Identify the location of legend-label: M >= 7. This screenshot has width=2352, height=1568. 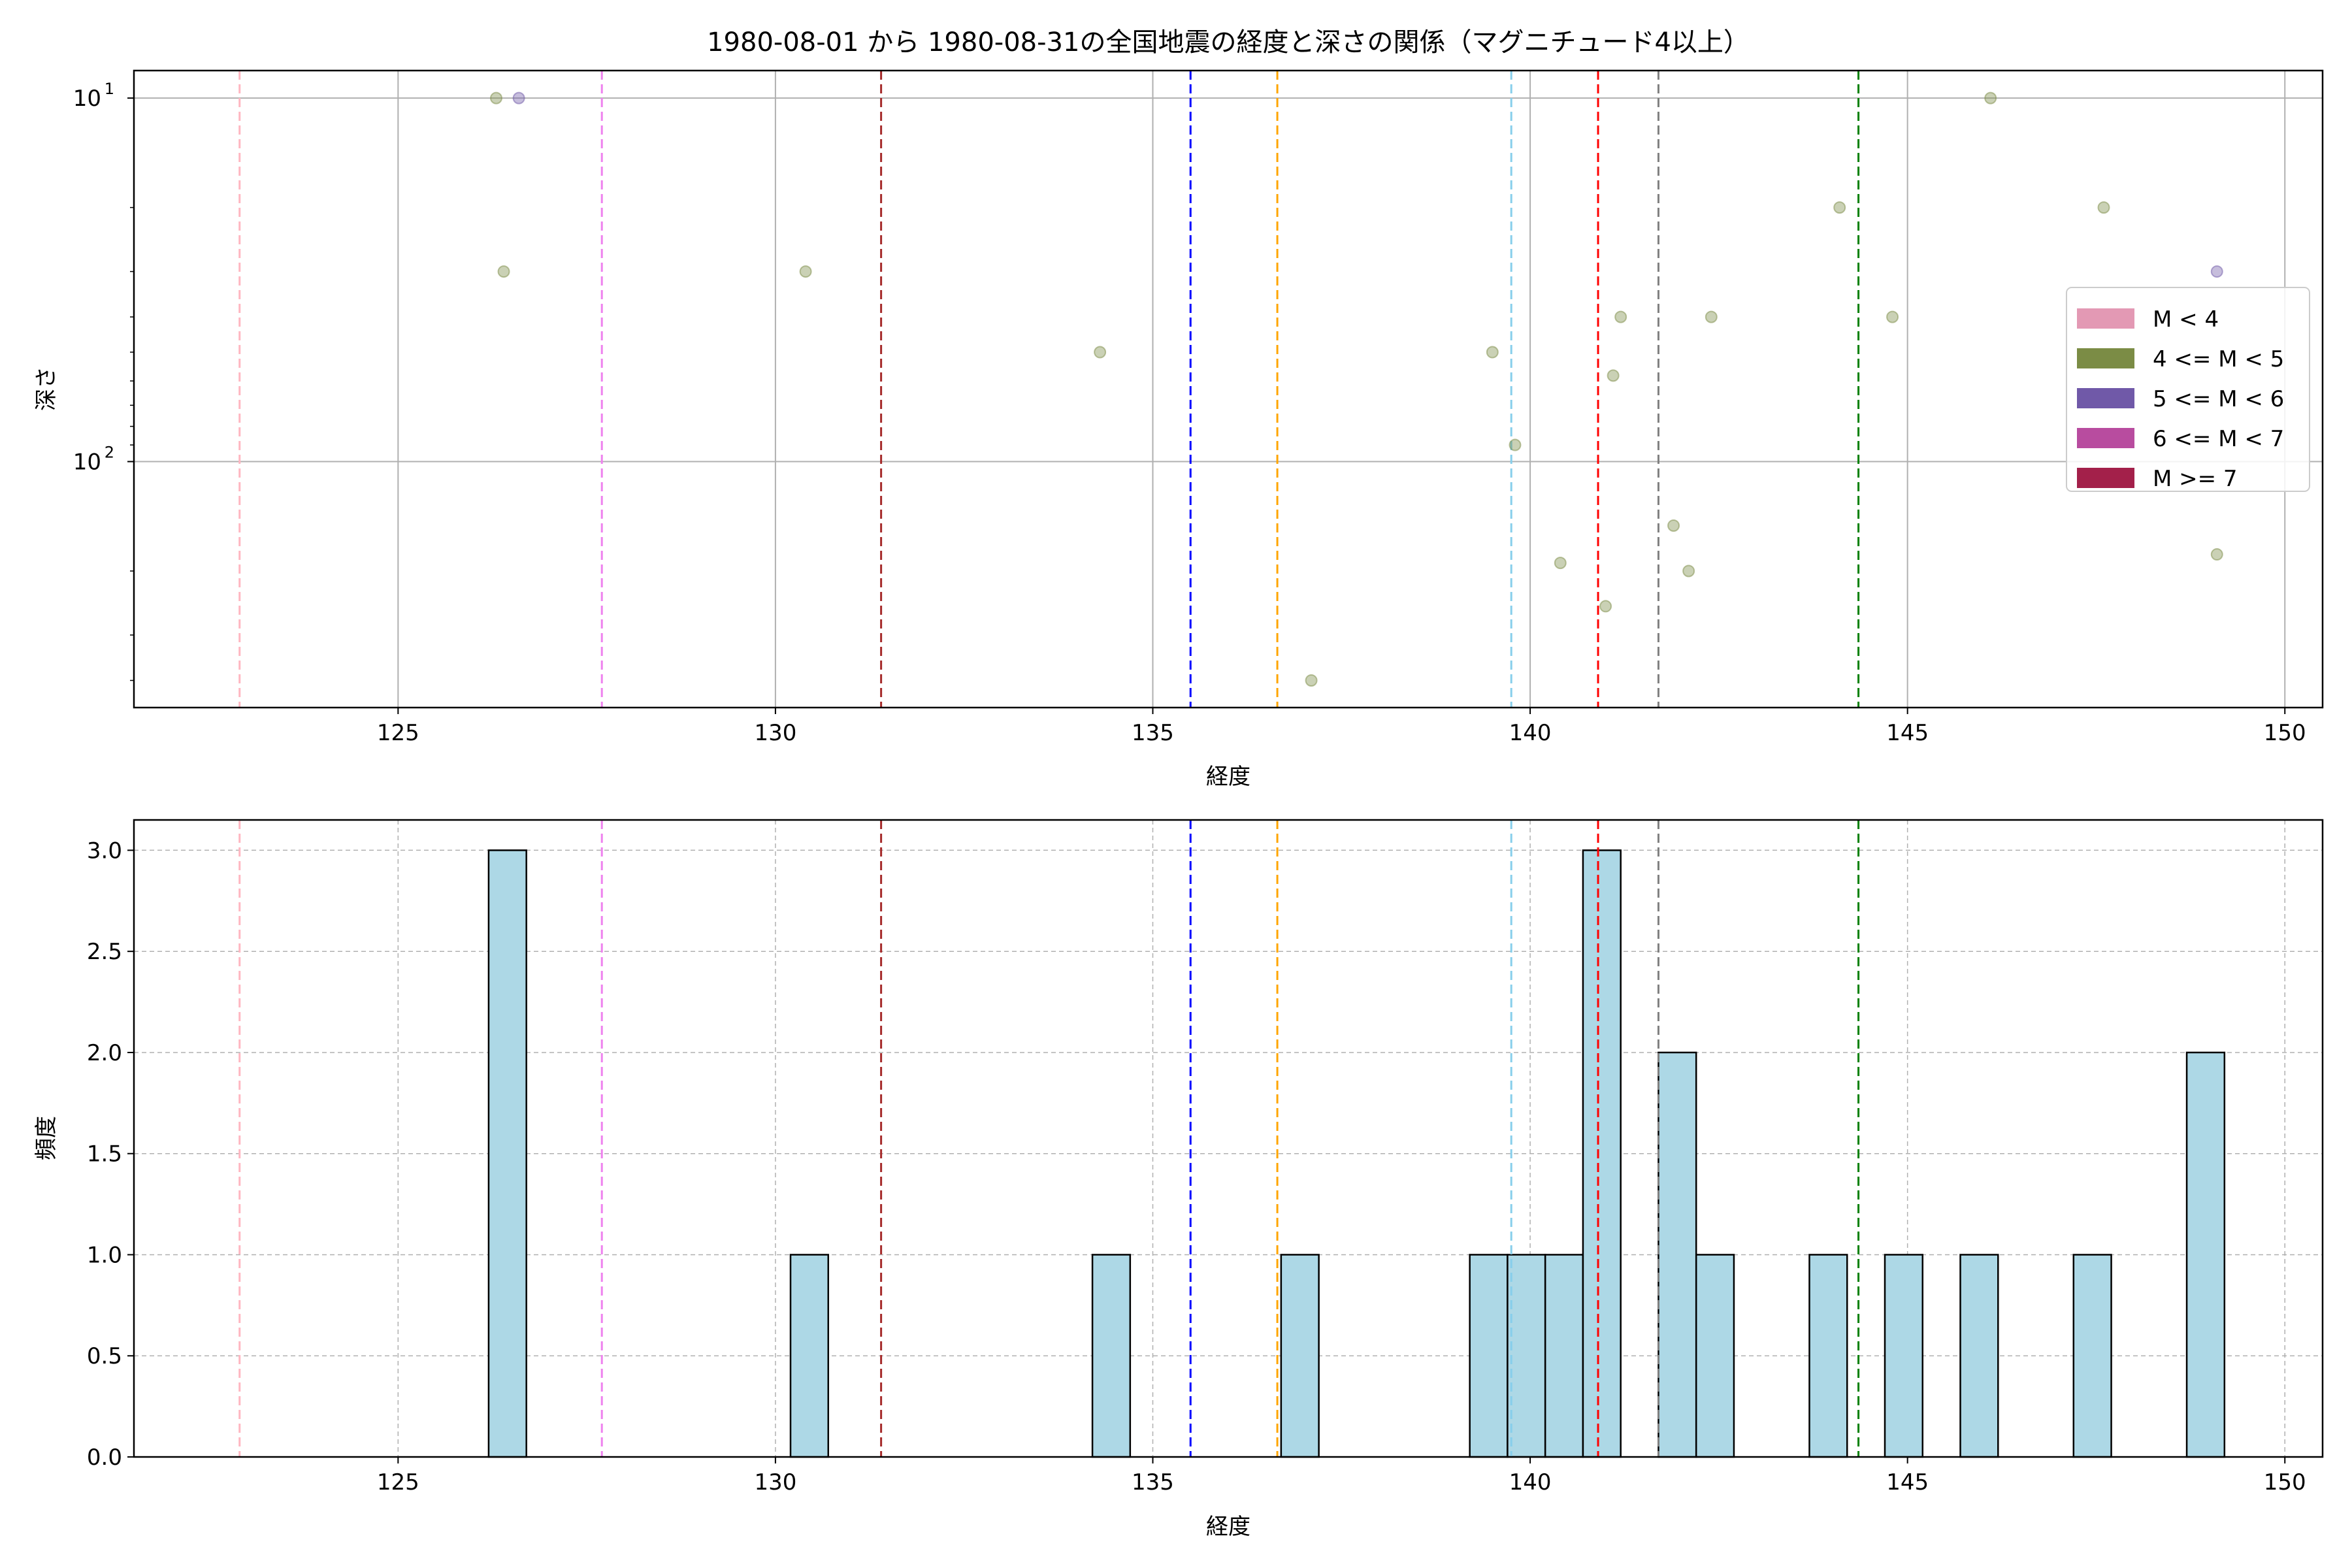
(2195, 479).